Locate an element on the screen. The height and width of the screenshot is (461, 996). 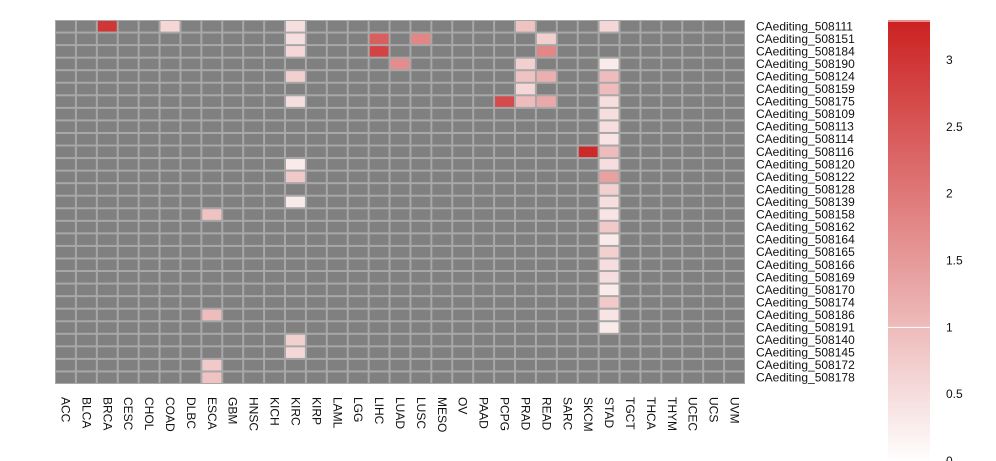
column-label: ACC is located at coordinates (65, 410).